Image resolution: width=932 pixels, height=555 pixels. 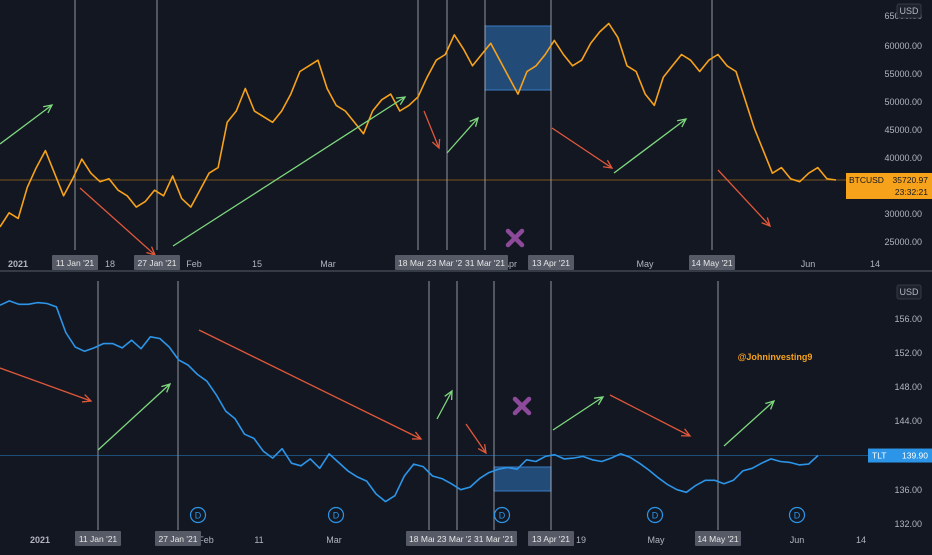 What do you see at coordinates (908, 421) in the screenshot?
I see `price-tick-label: 144.00` at bounding box center [908, 421].